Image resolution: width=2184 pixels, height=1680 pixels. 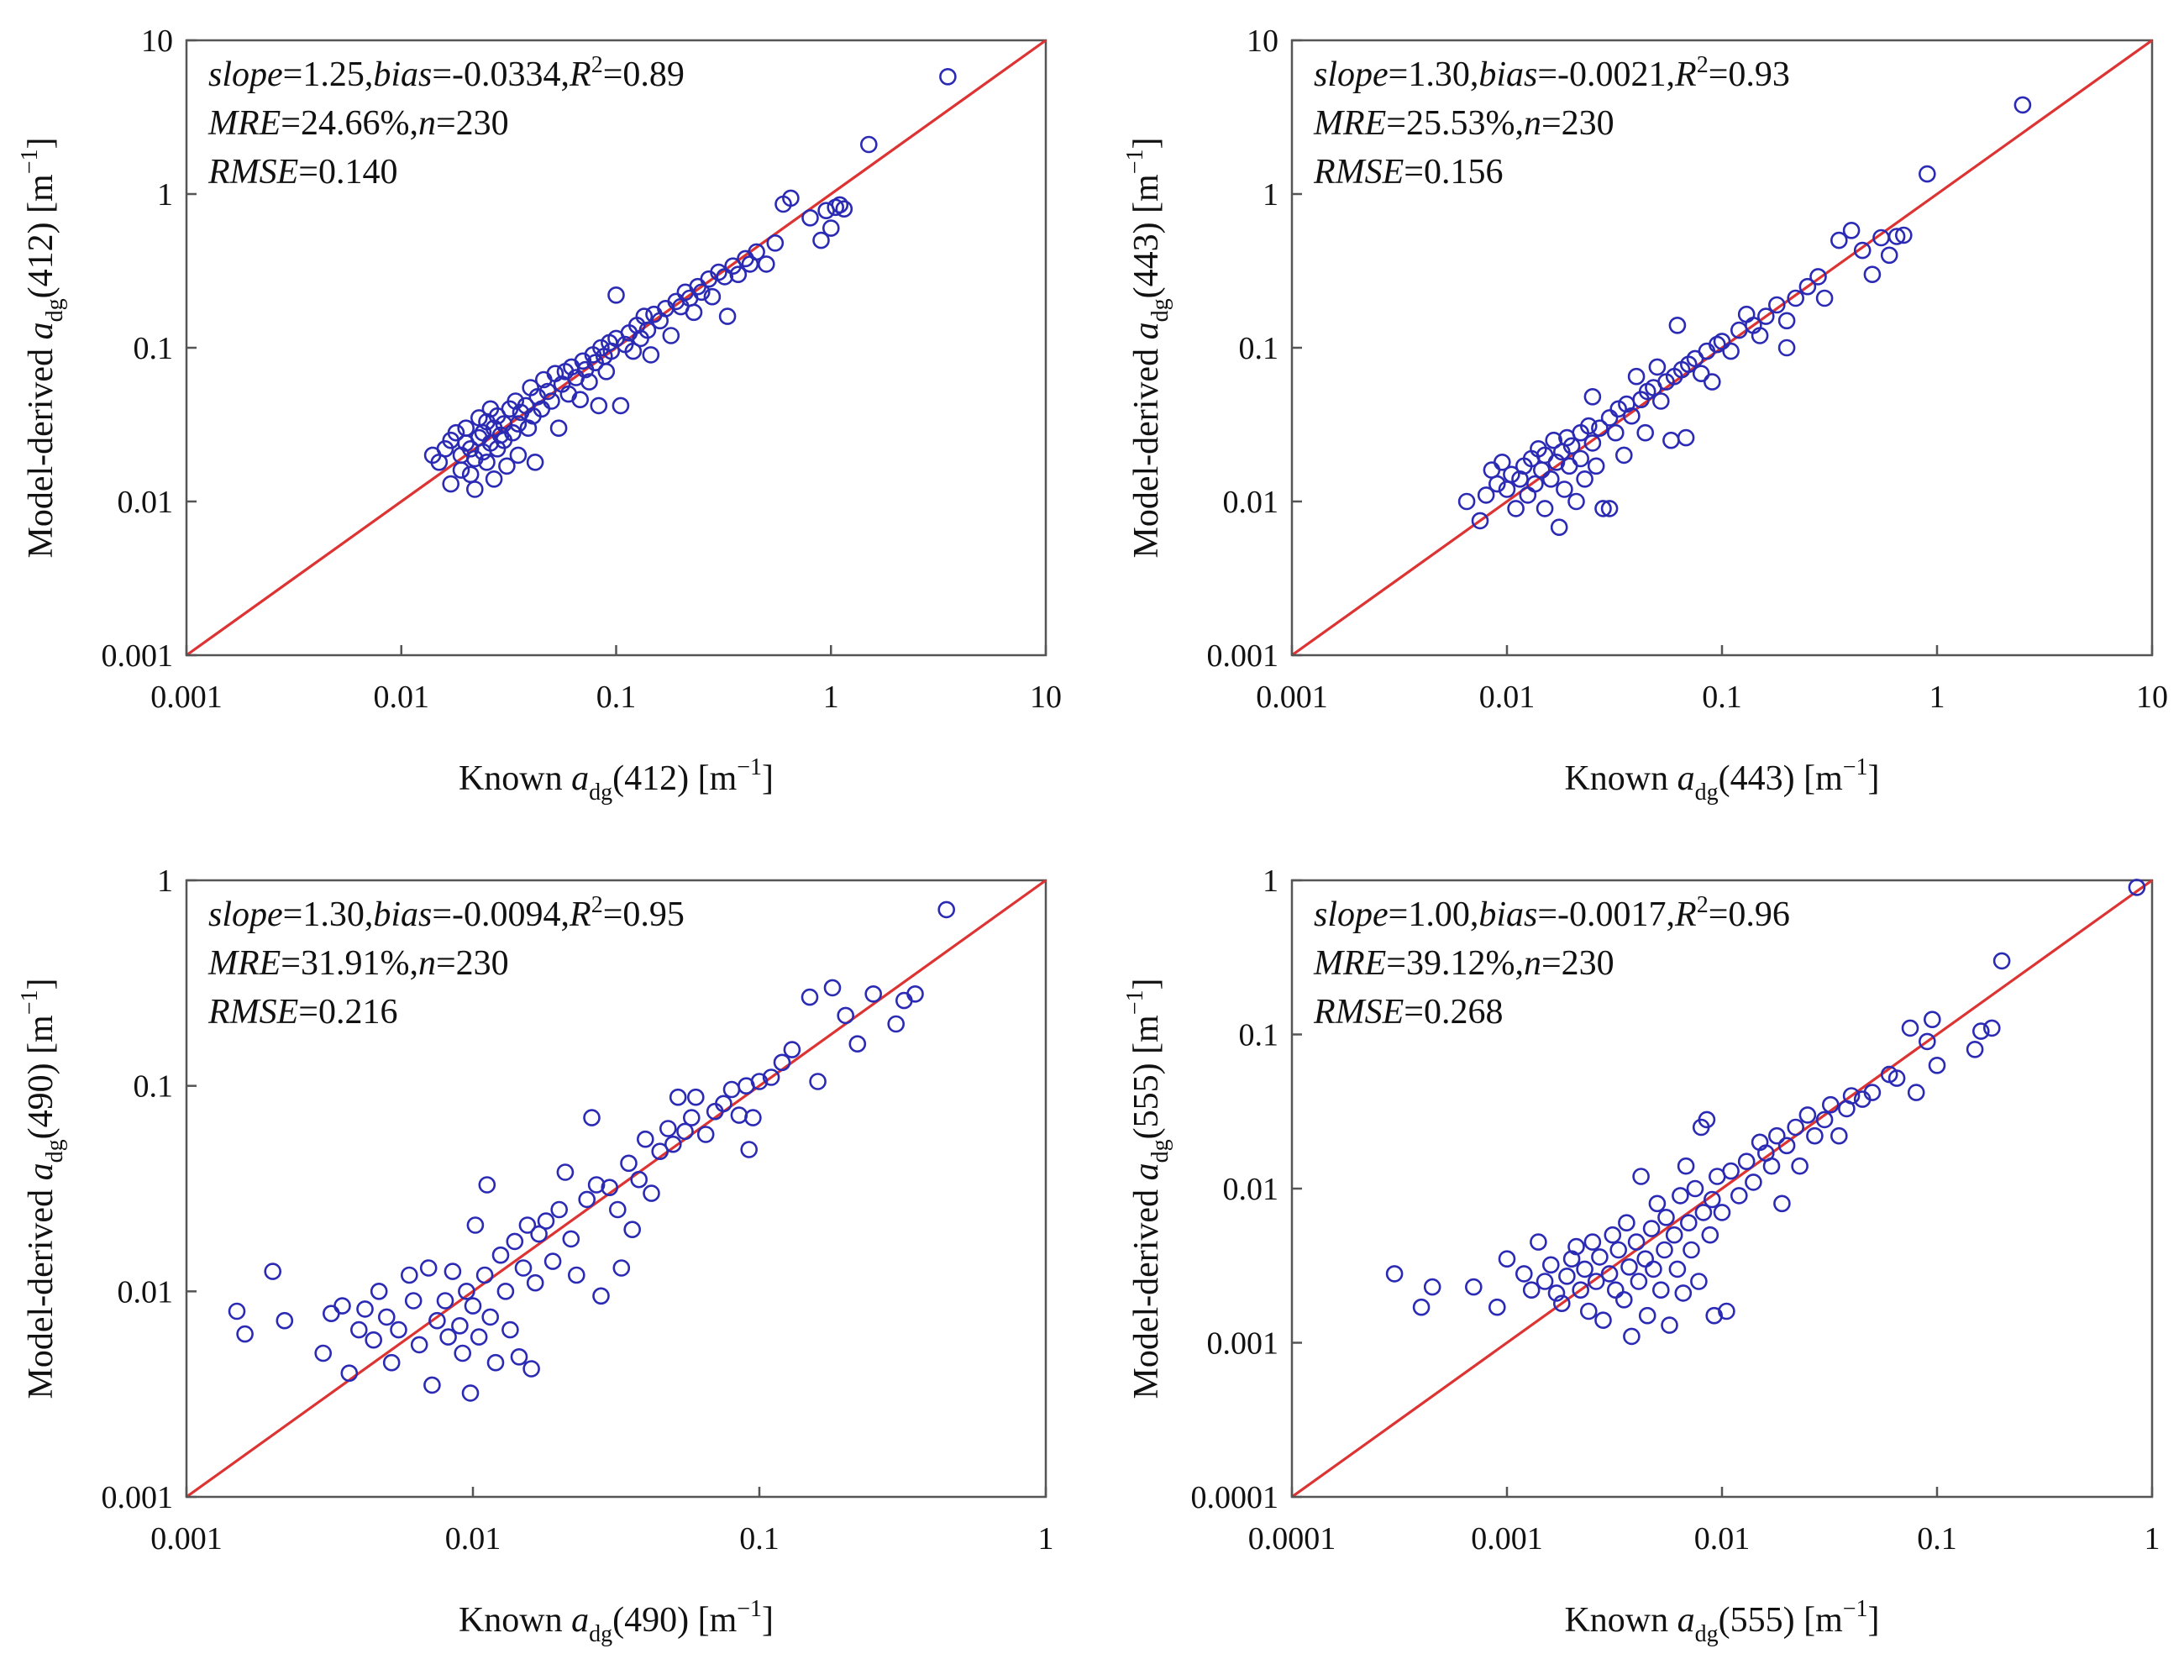 I want to click on x-axis-title: Known adg(443) [m−1], so click(x=1721, y=780).